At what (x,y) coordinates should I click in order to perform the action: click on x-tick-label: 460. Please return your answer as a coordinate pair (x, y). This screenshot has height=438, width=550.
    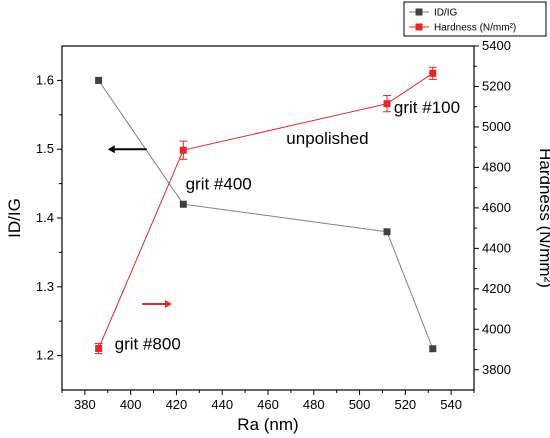
    Looking at the image, I should click on (268, 404).